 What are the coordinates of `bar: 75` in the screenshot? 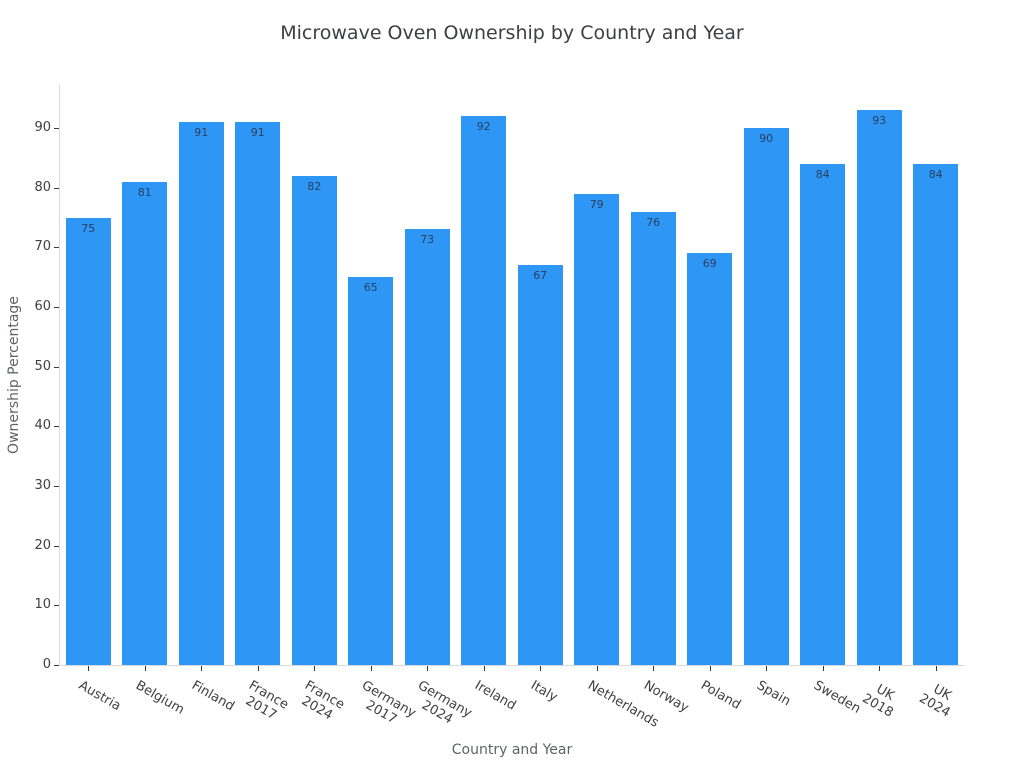 It's located at (88, 441).